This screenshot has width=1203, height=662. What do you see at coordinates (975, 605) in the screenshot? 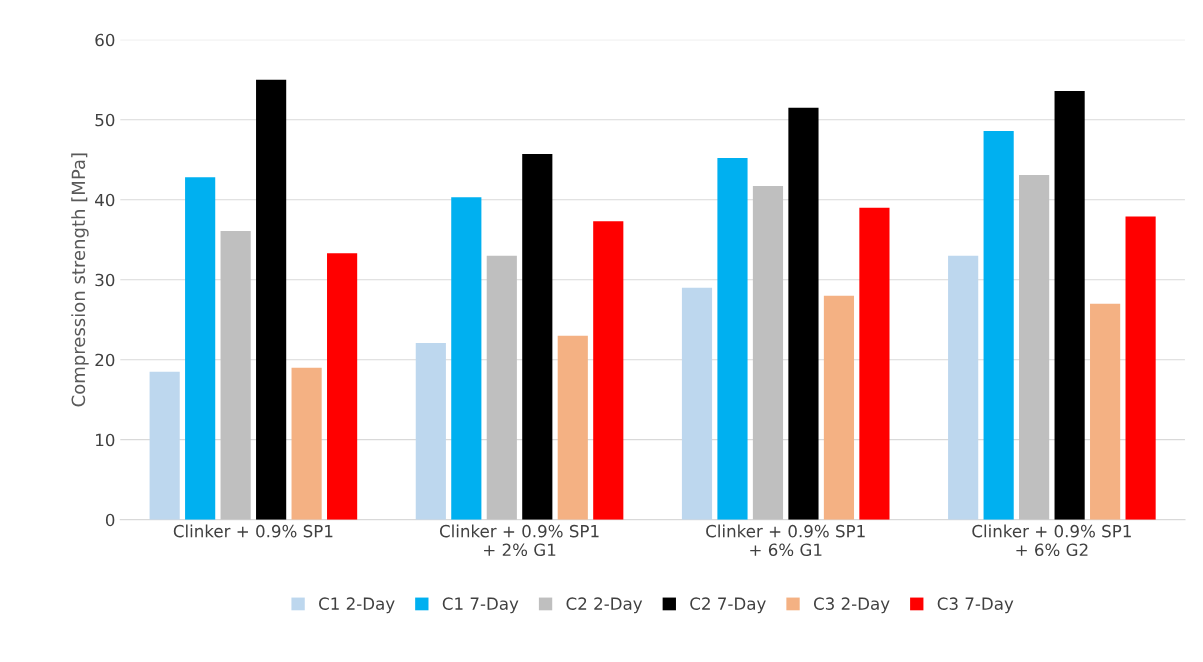
I see `legend-label: C3 7-Day` at bounding box center [975, 605].